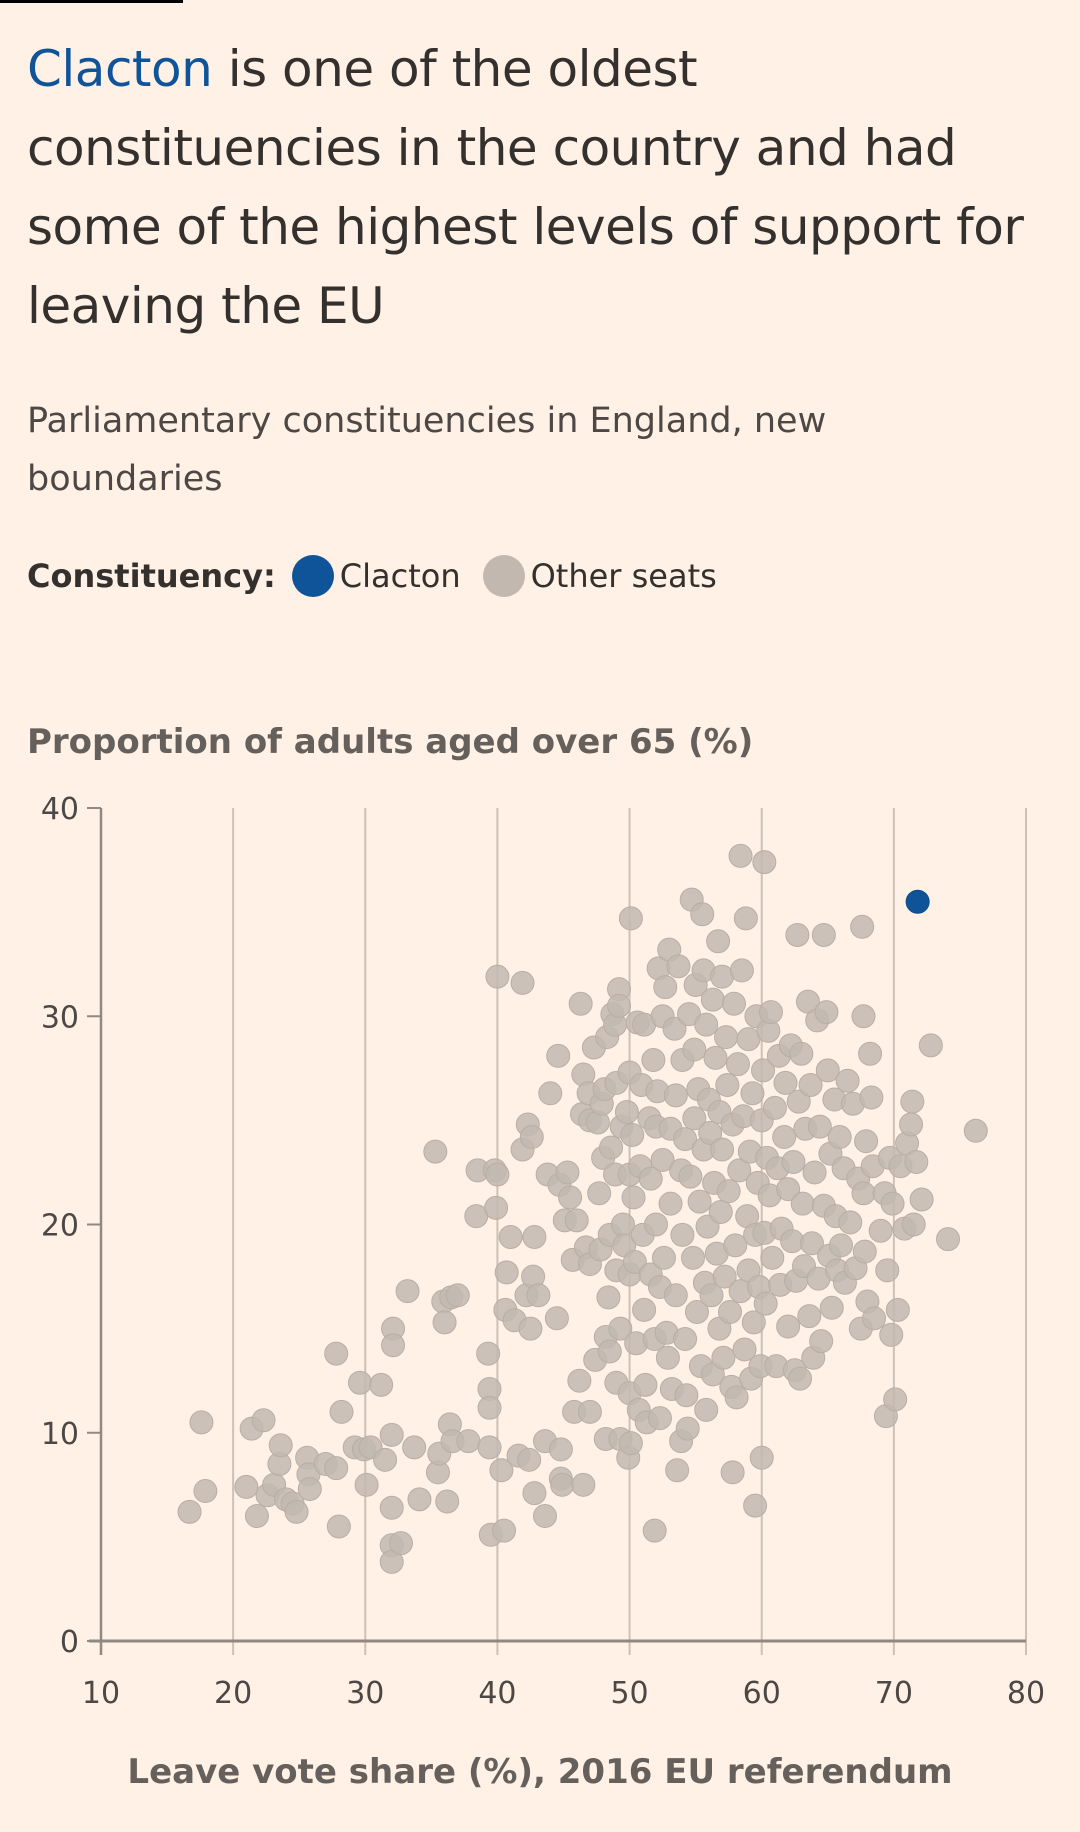 This screenshot has width=1080, height=1832. Describe the element at coordinates (312, 576) in the screenshot. I see `legend-swatch-clacton` at that location.